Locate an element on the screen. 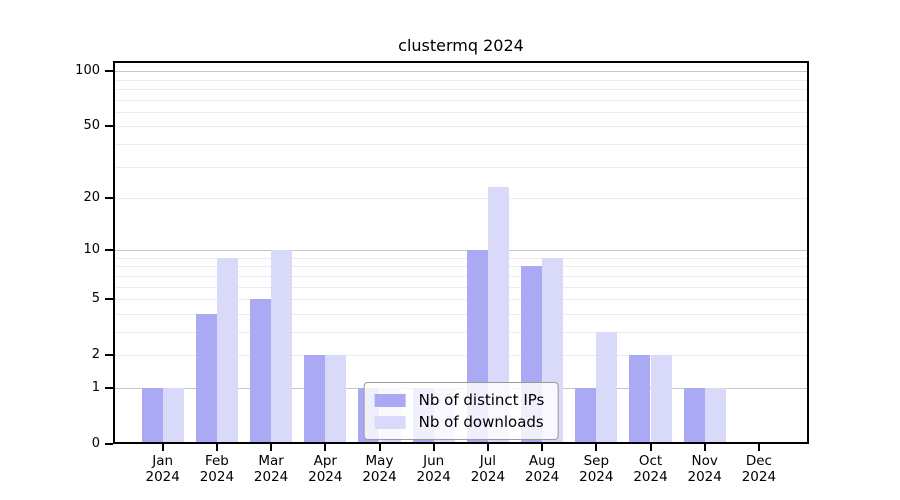 The height and width of the screenshot is (500, 900). bar-distinct-ips-feb is located at coordinates (206, 378).